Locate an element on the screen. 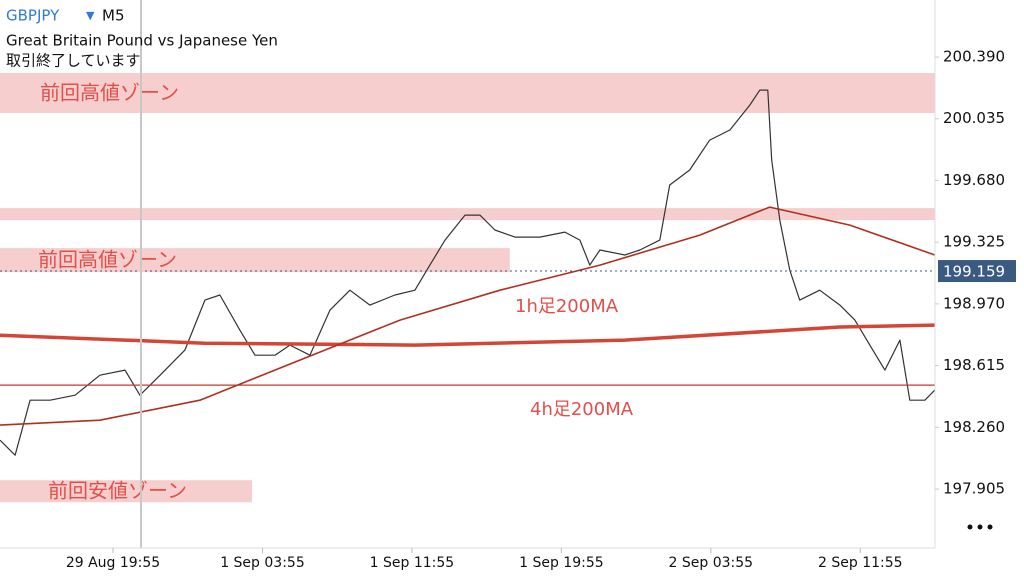 The height and width of the screenshot is (576, 1024). chart-title: Great Britain Pound vs Japanese Yen is located at coordinates (142, 41).